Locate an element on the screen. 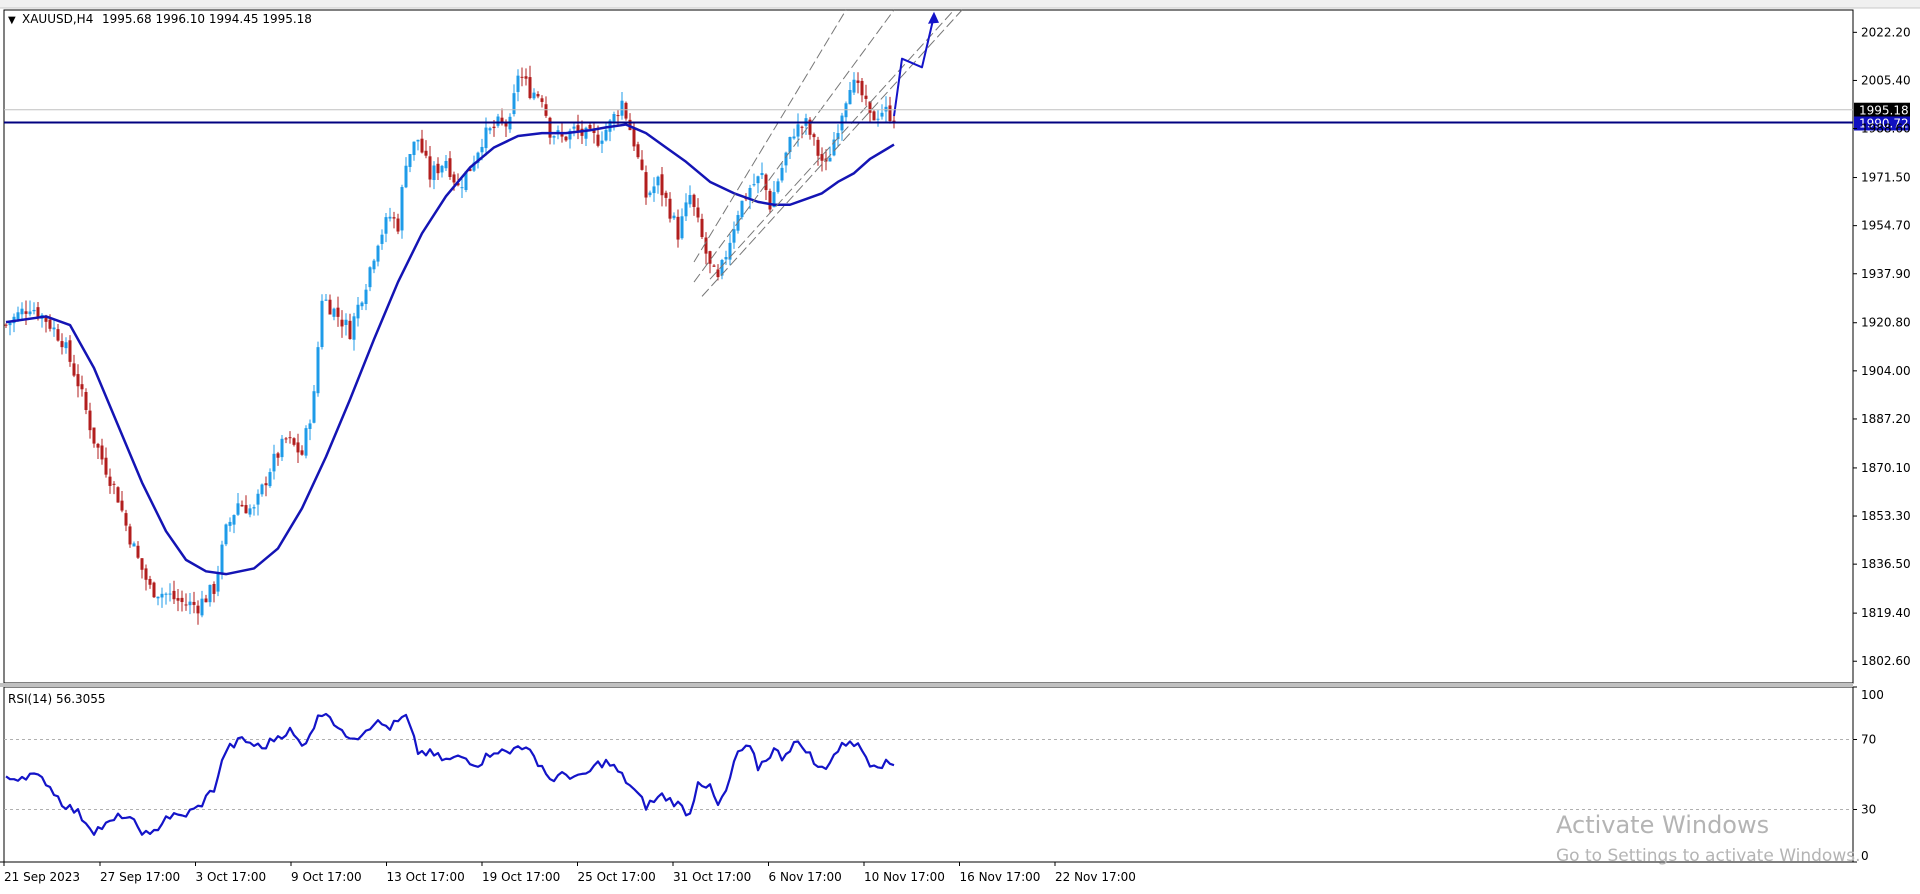 Image resolution: width=1920 pixels, height=894 pixels. rsi-line is located at coordinates (450, 774).